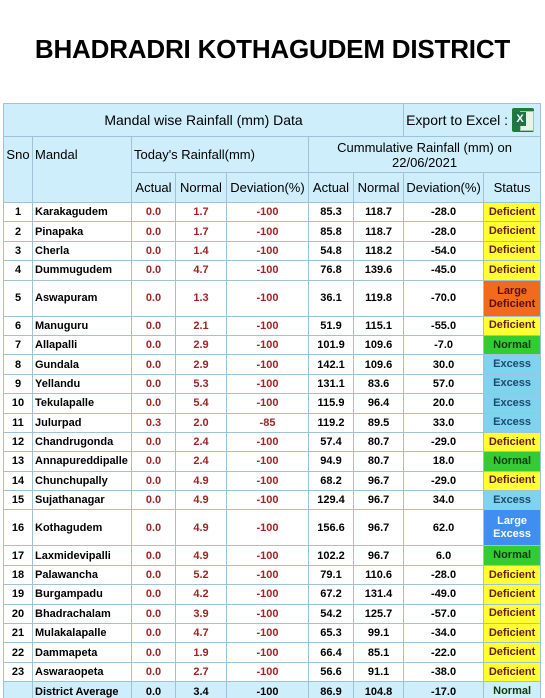  Describe the element at coordinates (82, 403) in the screenshot. I see `row-mandal: Tekulapalle` at that location.